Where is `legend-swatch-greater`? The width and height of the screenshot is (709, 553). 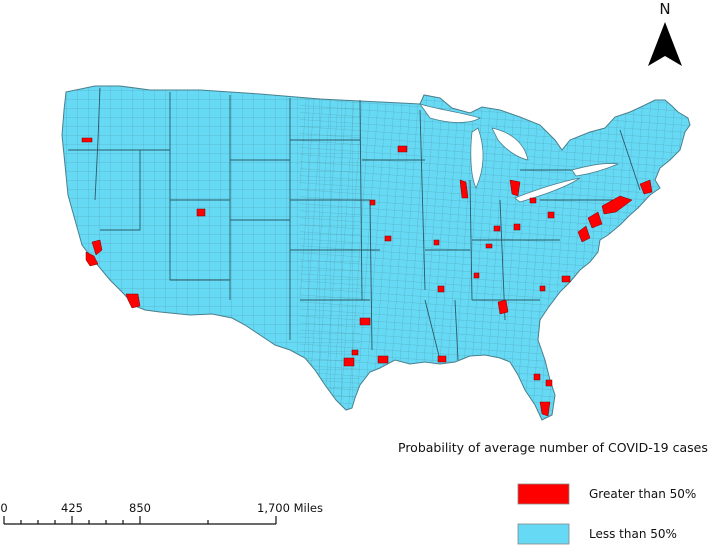 legend-swatch-greater is located at coordinates (543, 494).